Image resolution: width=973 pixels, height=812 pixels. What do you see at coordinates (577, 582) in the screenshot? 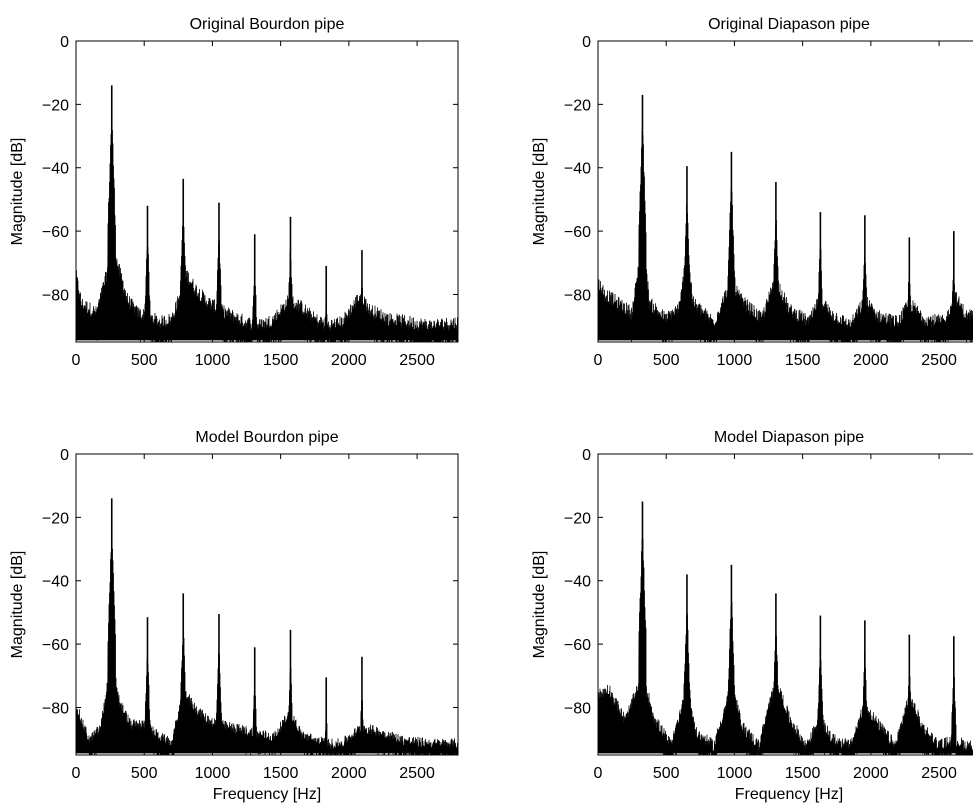
I see `chart-model-diapason-ytick-label-2: −40` at bounding box center [577, 582].